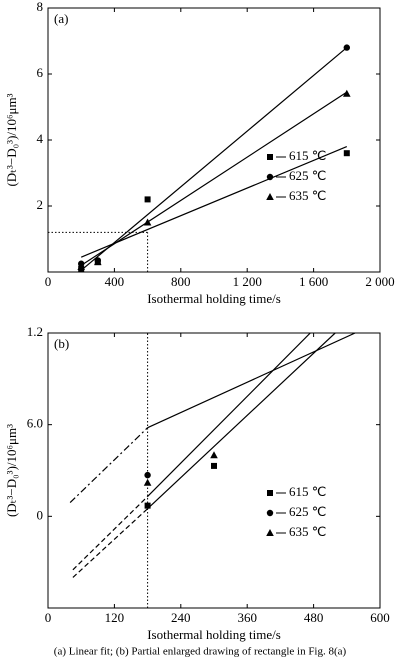 The height and width of the screenshot is (664, 400). What do you see at coordinates (379, 281) in the screenshot?
I see `x-tick-label: 2 000` at bounding box center [379, 281].